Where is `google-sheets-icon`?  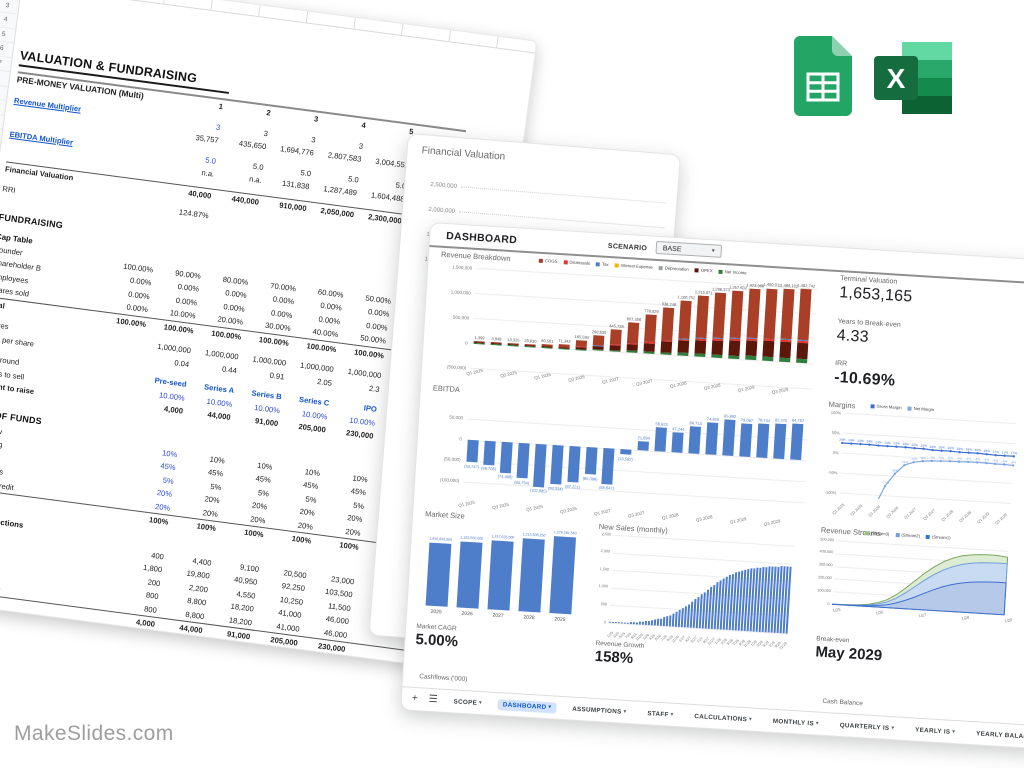 google-sheets-icon is located at coordinates (823, 76).